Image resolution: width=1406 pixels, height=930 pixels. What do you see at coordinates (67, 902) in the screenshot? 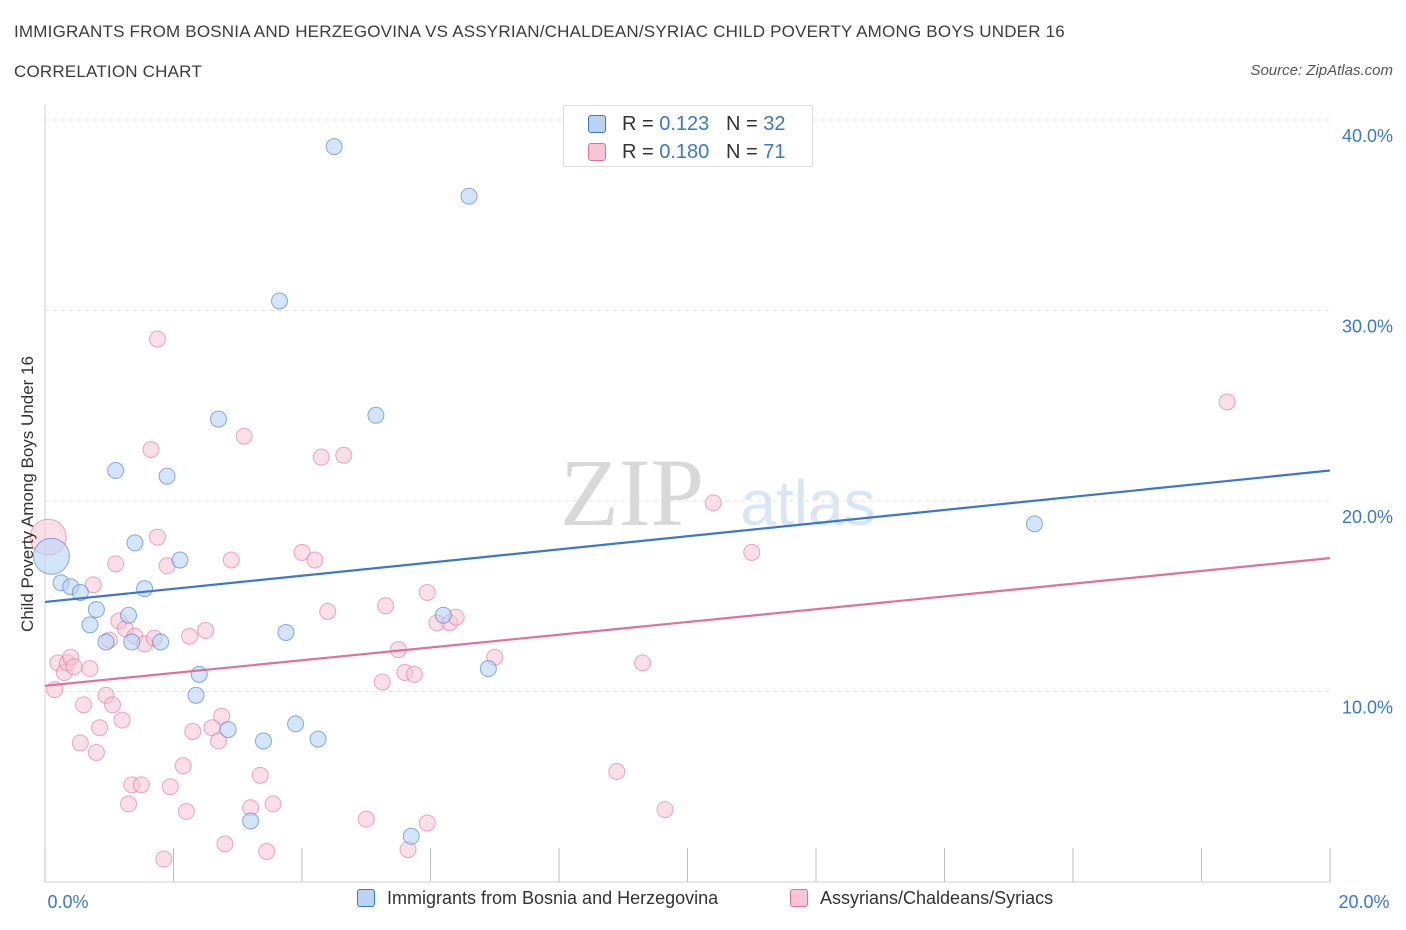
I see `x-tick-label: 0.0%` at bounding box center [67, 902].